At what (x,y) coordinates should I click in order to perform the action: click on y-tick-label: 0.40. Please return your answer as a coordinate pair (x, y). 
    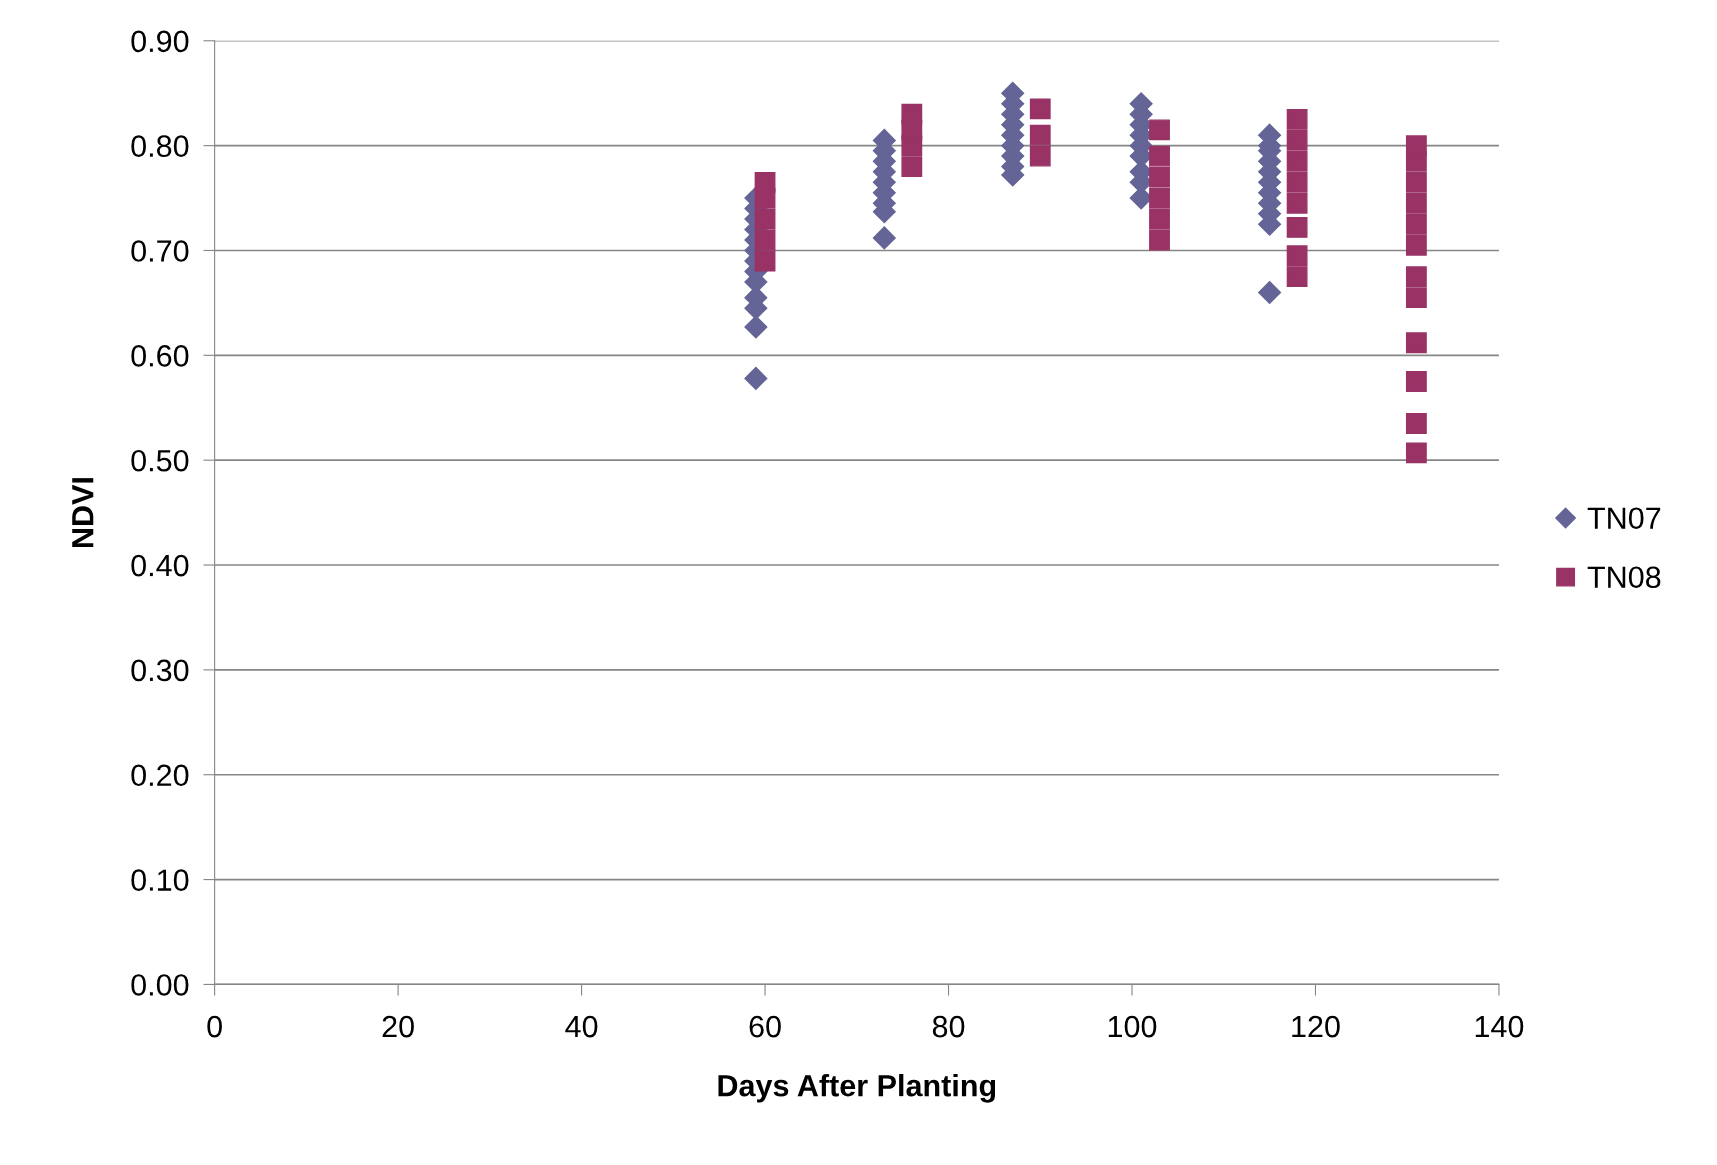
    Looking at the image, I should click on (160, 565).